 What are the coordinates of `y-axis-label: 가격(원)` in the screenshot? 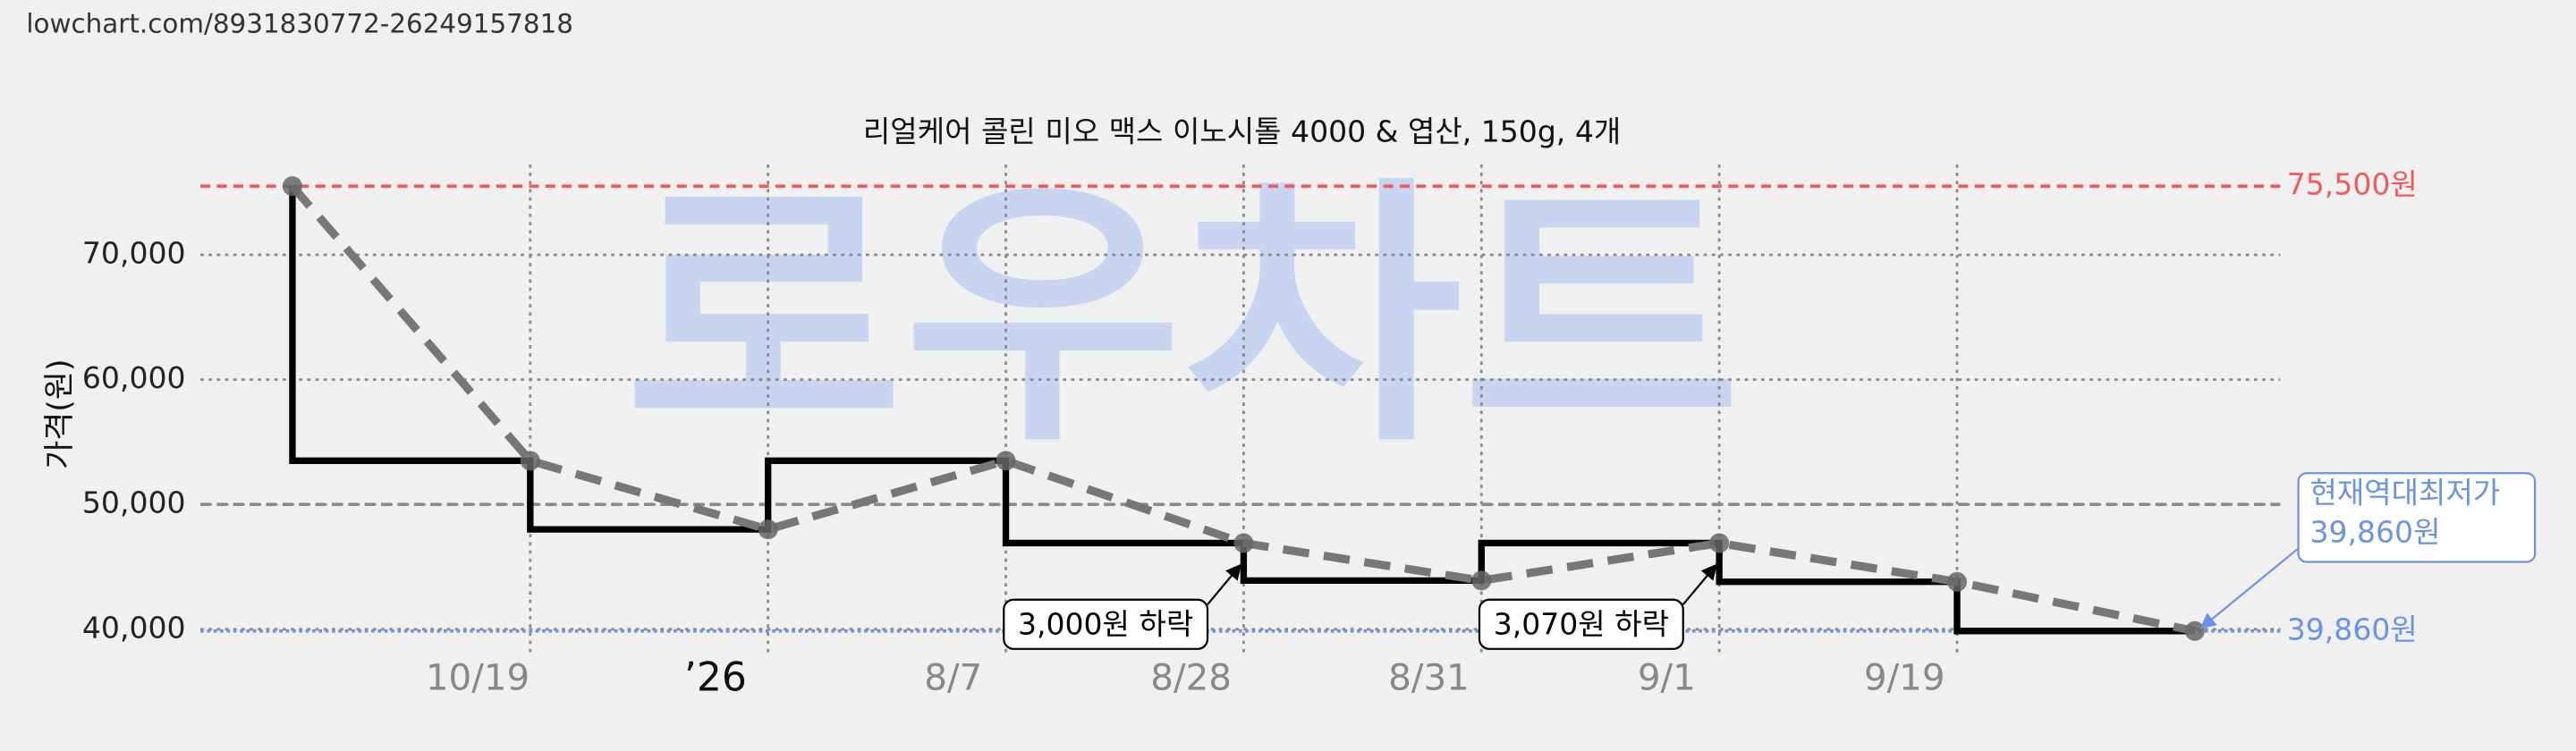 It's located at (60, 414).